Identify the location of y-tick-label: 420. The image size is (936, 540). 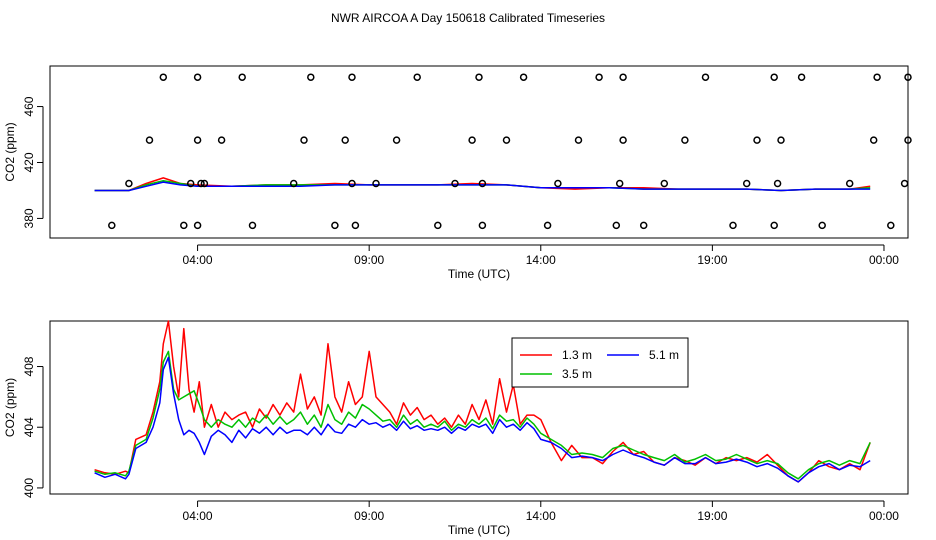
(29, 162).